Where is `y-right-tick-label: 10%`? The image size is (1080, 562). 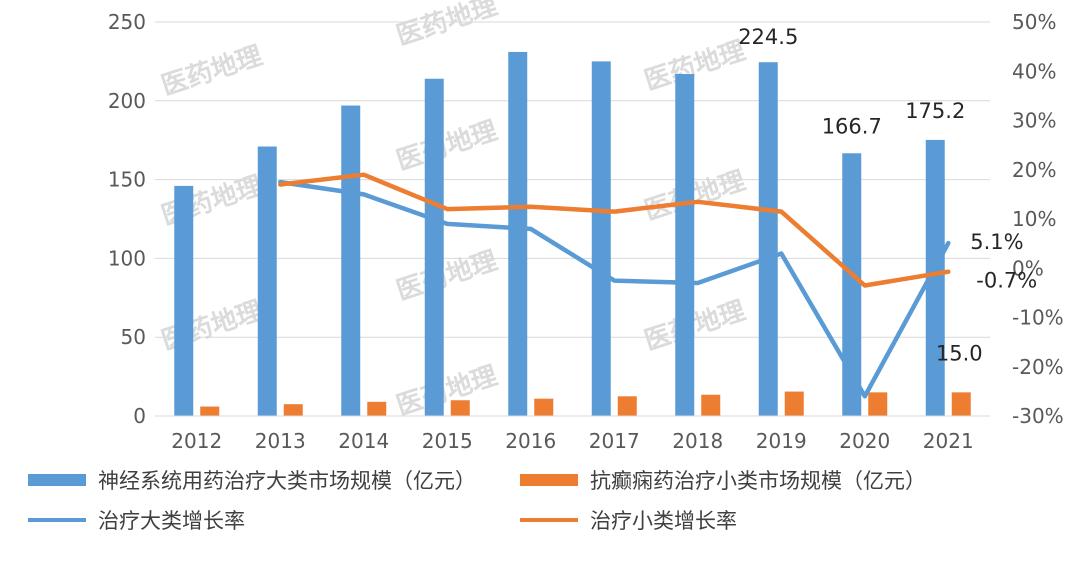
y-right-tick-label: 10% is located at coordinates (1034, 219).